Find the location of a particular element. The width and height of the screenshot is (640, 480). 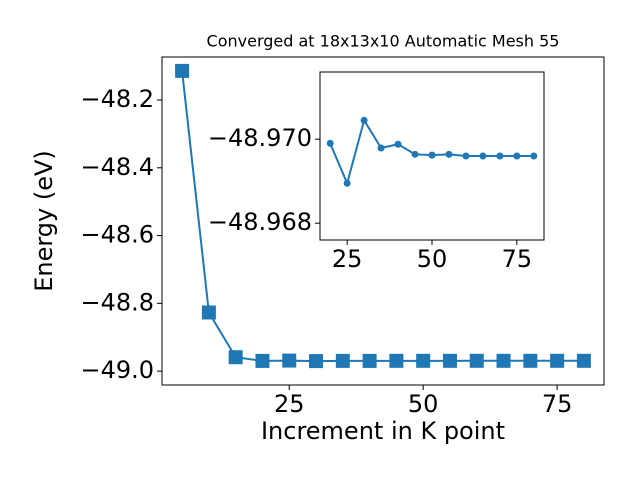

y-tick-label: −48.6 is located at coordinates (117, 235).